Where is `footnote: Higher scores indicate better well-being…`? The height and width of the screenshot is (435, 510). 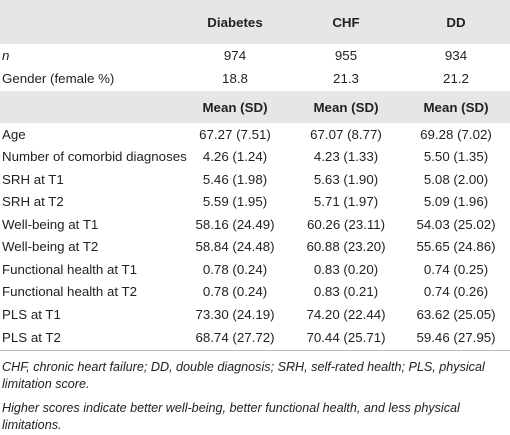
footnote: Higher scores indicate better well-being… is located at coordinates (231, 416).